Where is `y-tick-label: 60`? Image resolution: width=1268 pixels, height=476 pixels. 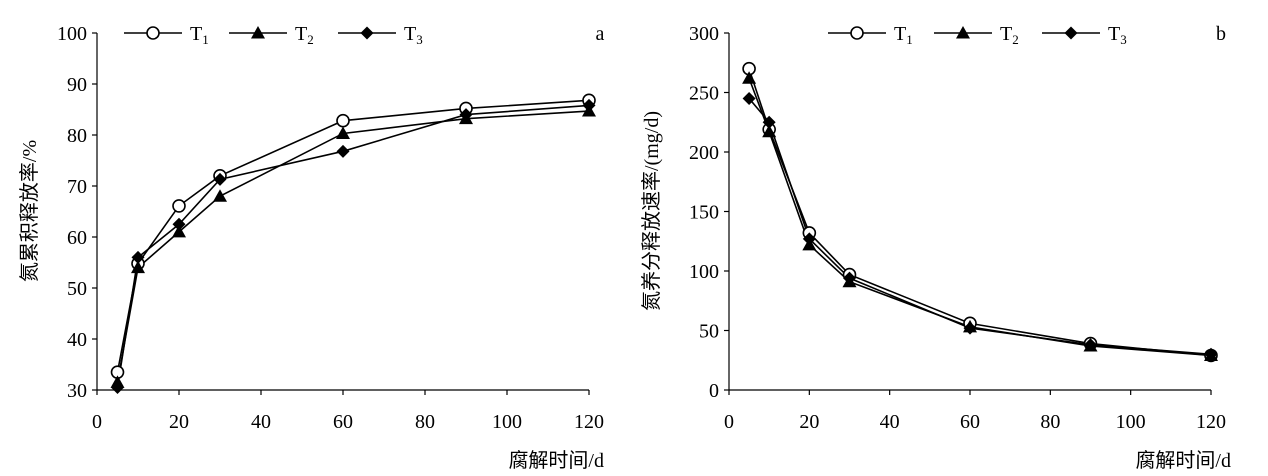 y-tick-label: 60 is located at coordinates (77, 238).